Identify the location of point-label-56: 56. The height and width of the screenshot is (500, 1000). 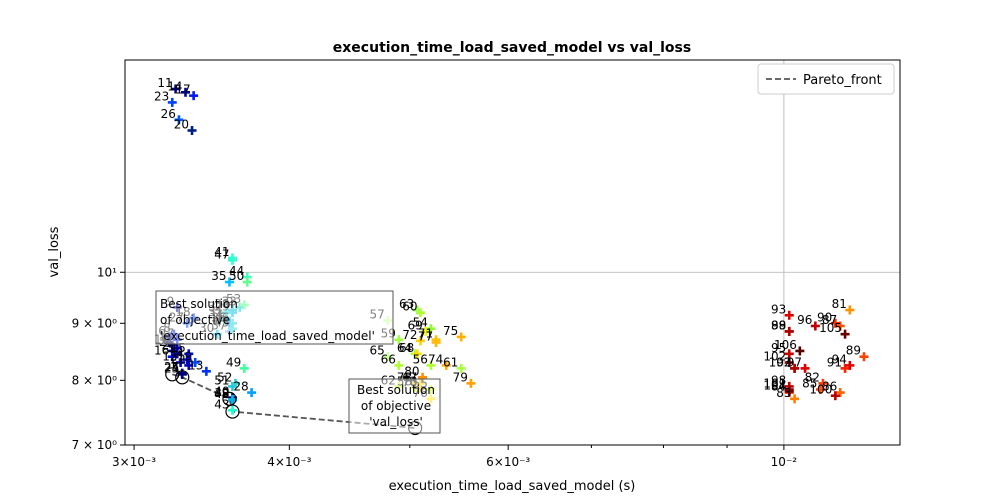
(420, 359).